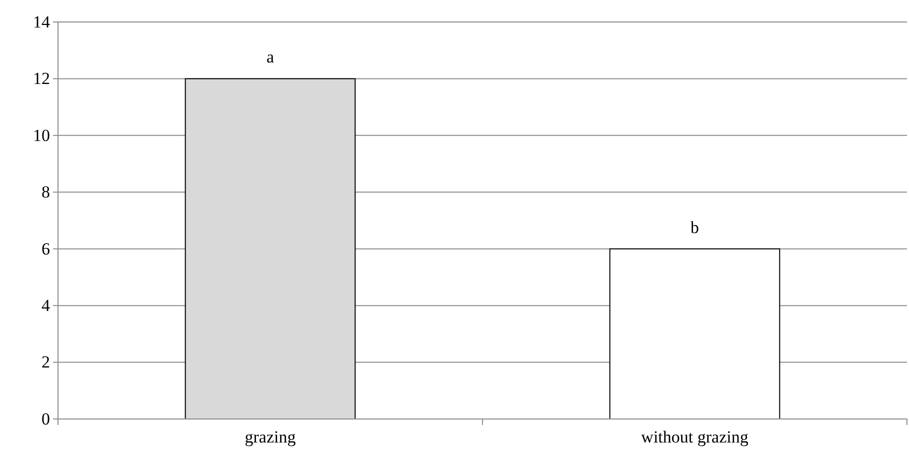  Describe the element at coordinates (41, 135) in the screenshot. I see `y-tick-label: 10` at that location.